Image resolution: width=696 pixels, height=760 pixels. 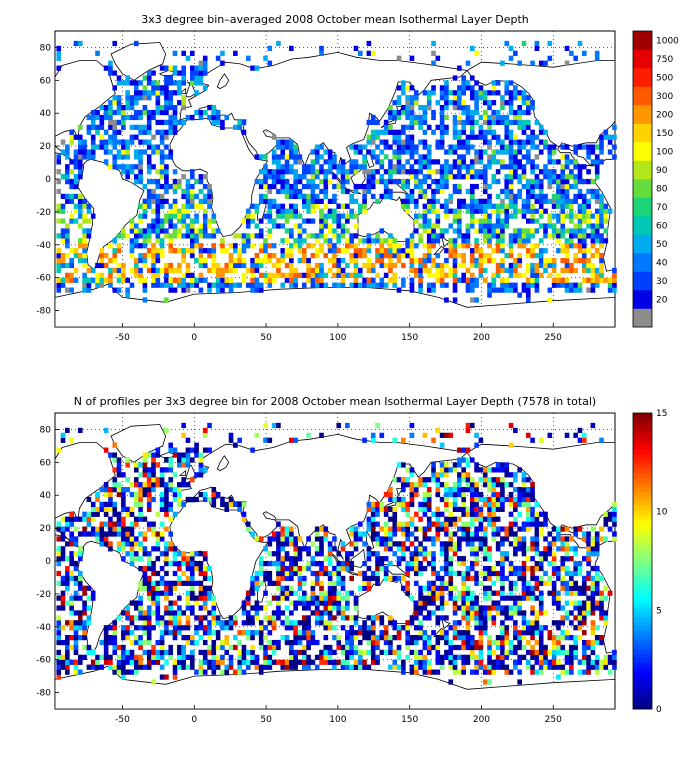 What do you see at coordinates (662, 263) in the screenshot?
I see `colorbar-label: 40` at bounding box center [662, 263].